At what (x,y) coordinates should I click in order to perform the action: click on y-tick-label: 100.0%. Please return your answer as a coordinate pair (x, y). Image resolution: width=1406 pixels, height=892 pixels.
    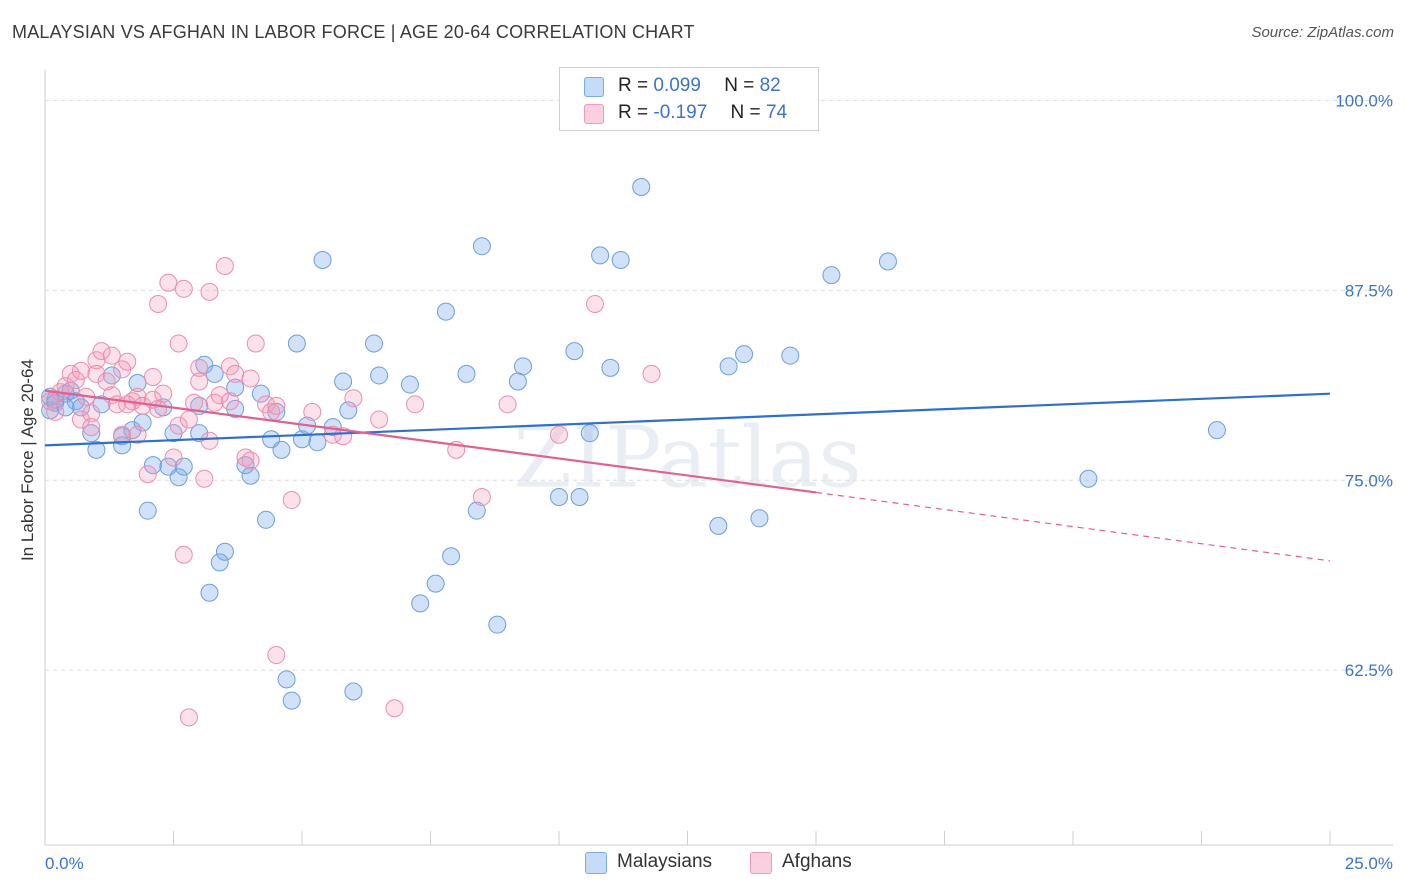
    Looking at the image, I should click on (1364, 100).